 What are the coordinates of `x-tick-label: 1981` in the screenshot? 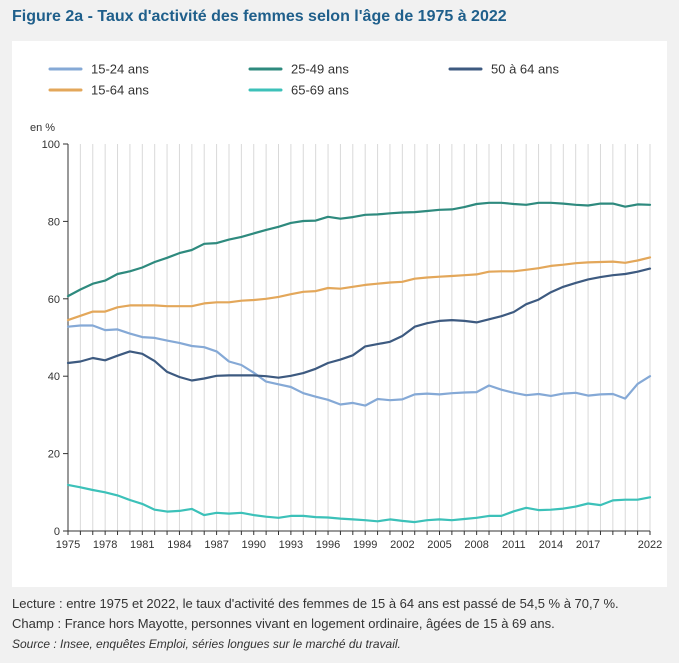 It's located at (142, 545).